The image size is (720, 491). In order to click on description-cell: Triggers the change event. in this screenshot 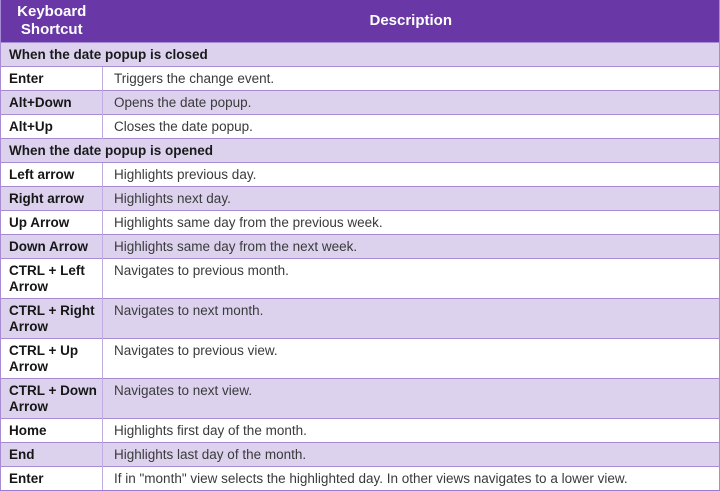, I will do `click(411, 77)`.